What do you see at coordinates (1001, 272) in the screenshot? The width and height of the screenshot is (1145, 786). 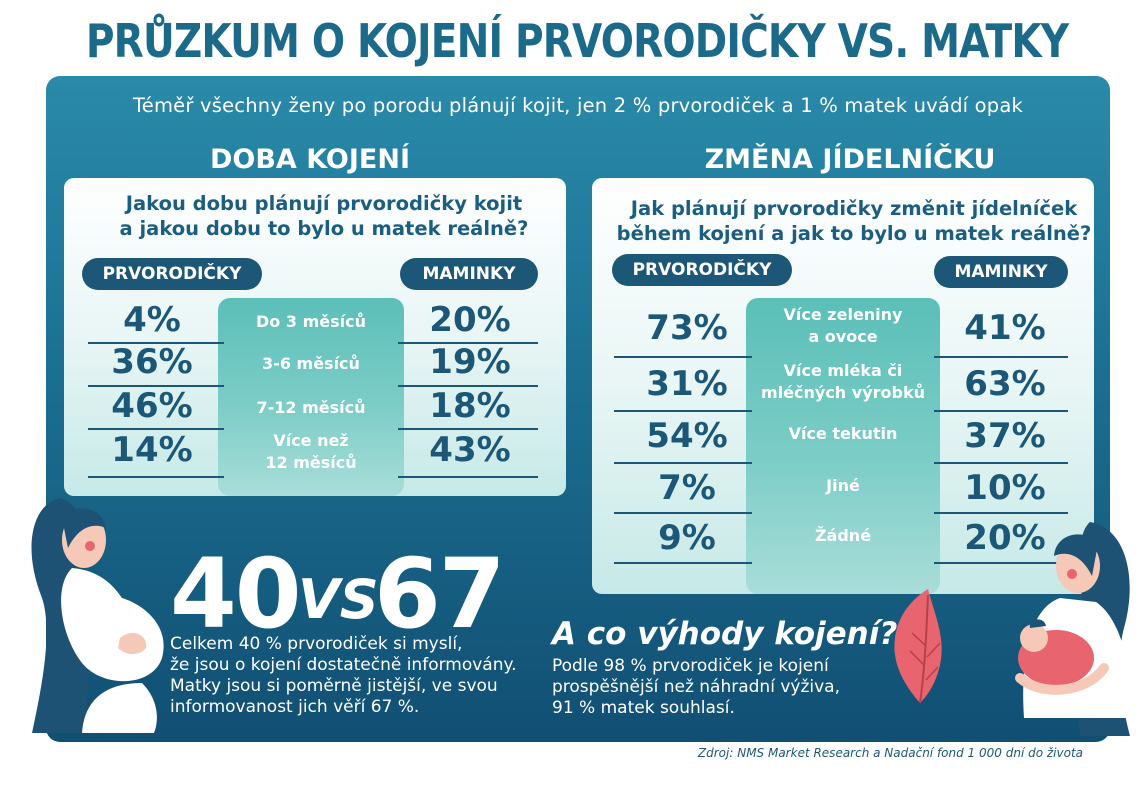 I see `diet-pill-maminky: MAMINKY` at bounding box center [1001, 272].